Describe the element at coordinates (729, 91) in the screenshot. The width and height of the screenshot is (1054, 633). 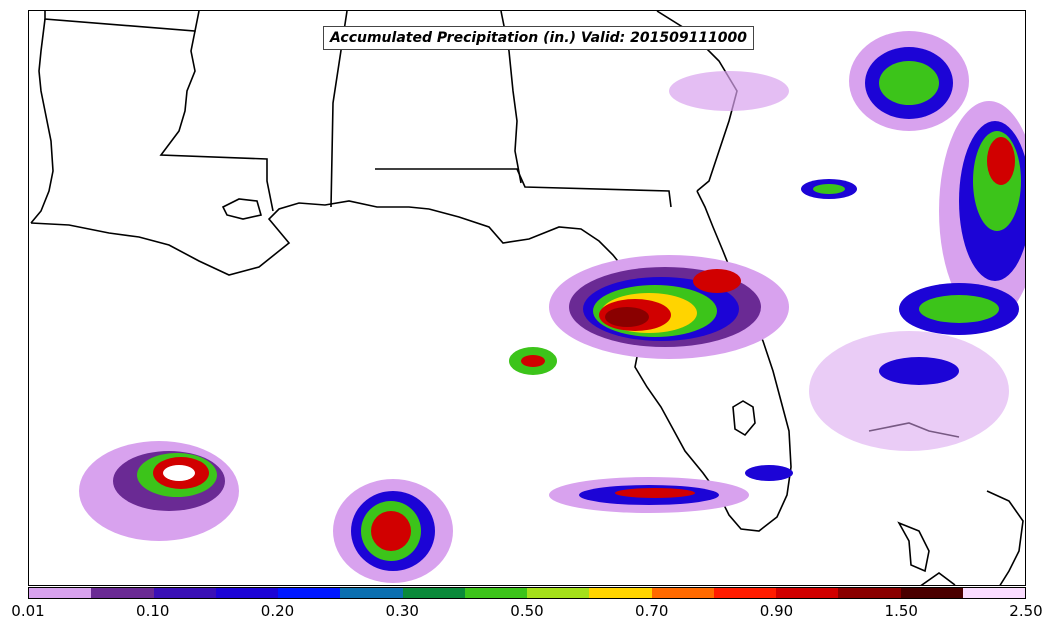
I see `precip-cell-se-coast-light` at that location.